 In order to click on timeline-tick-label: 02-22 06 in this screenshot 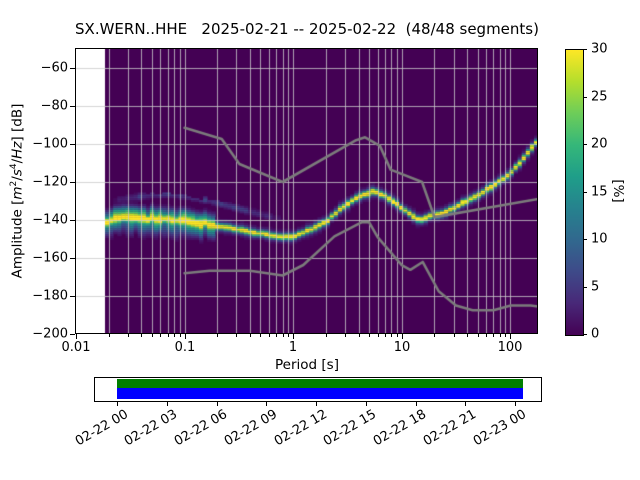, I will do `click(200, 428)`.